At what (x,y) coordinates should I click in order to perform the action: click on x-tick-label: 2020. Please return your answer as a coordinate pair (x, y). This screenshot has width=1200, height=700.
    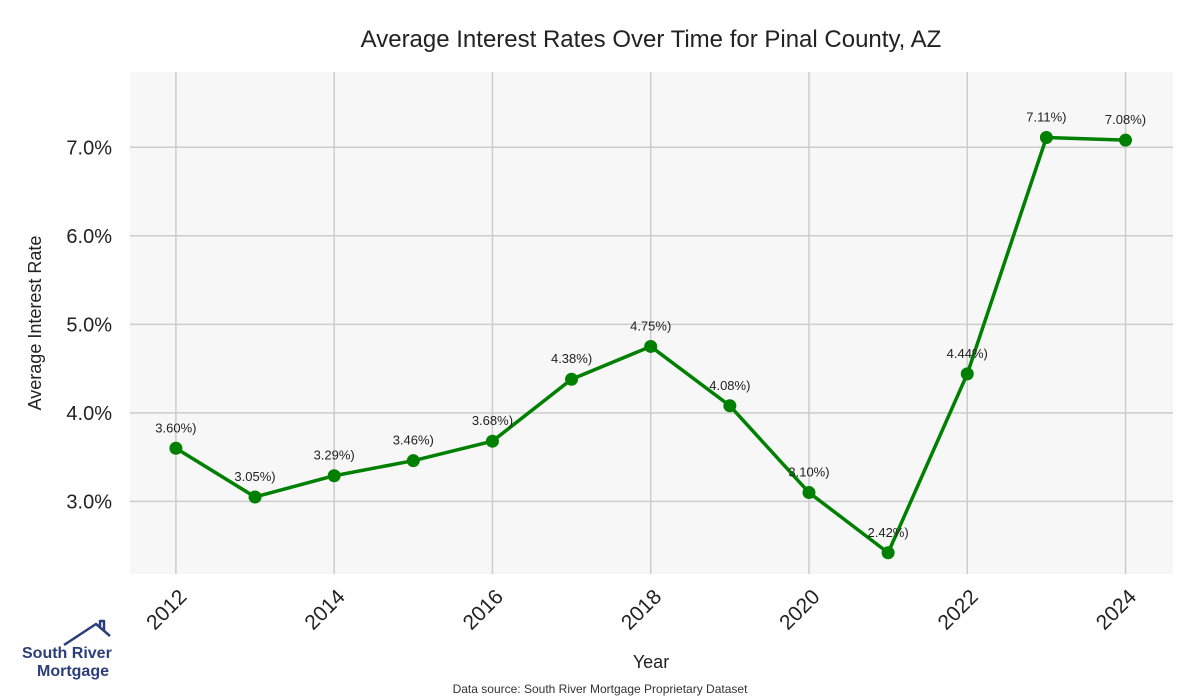
    Looking at the image, I should click on (799, 609).